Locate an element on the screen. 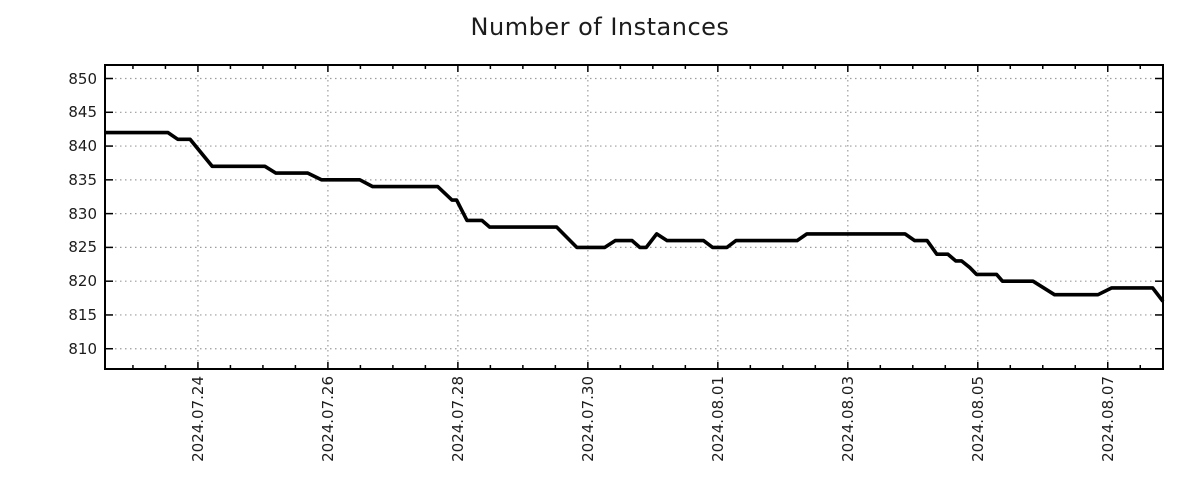 This screenshot has height=500, width=1200. x-tick-label: 2024.08.07 is located at coordinates (1107, 419).